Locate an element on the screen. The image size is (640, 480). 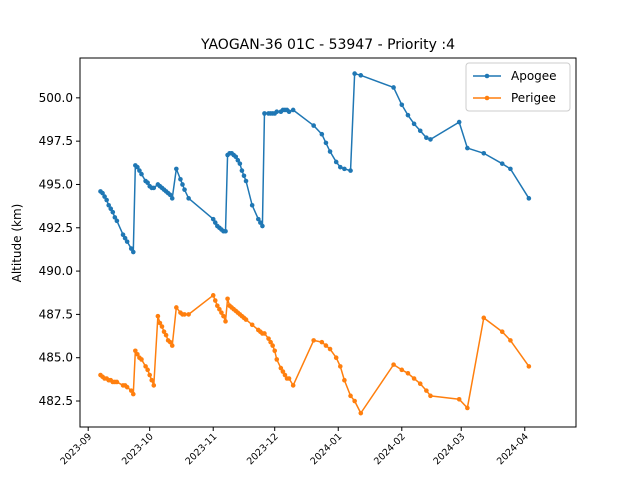
legend-marker-apogee is located at coordinates (487, 76).